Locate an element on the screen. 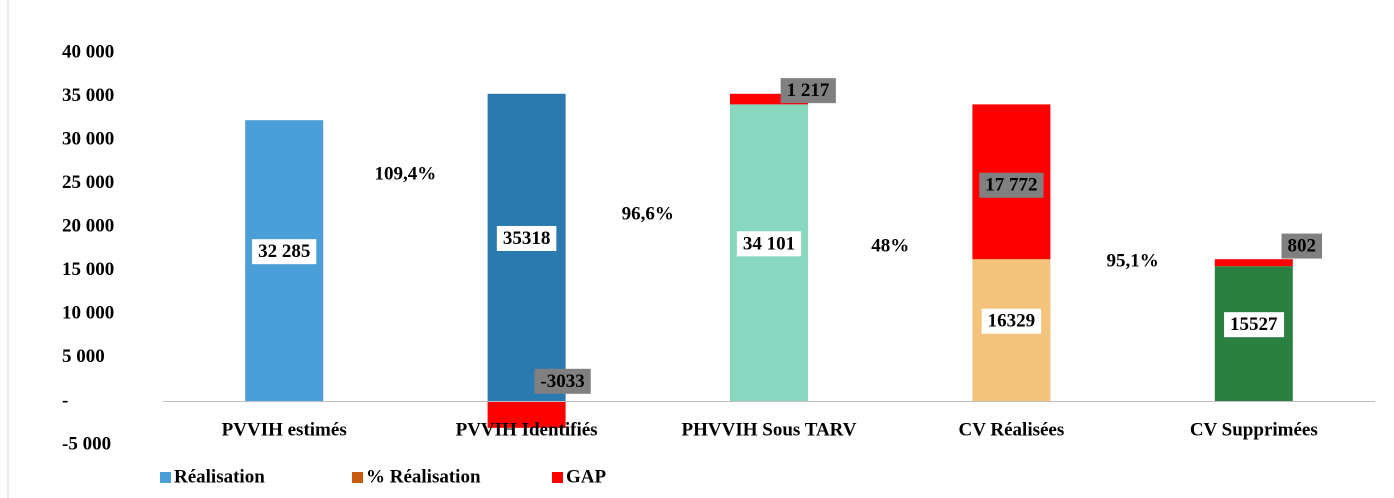 The width and height of the screenshot is (1394, 498). percent-label: 96,6% is located at coordinates (648, 213).